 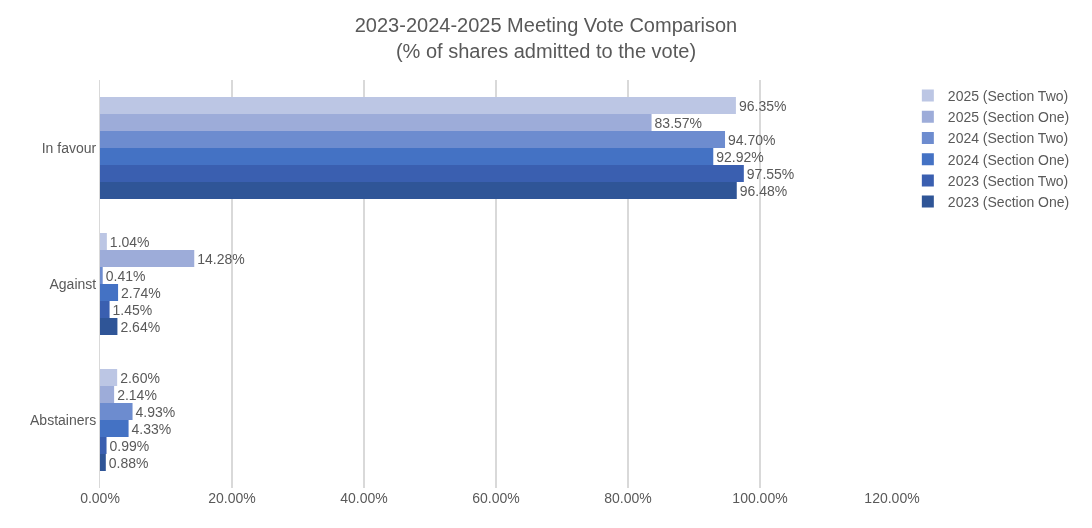 What do you see at coordinates (1008, 138) in the screenshot?
I see `legend-label: 2024 (Section Two)` at bounding box center [1008, 138].